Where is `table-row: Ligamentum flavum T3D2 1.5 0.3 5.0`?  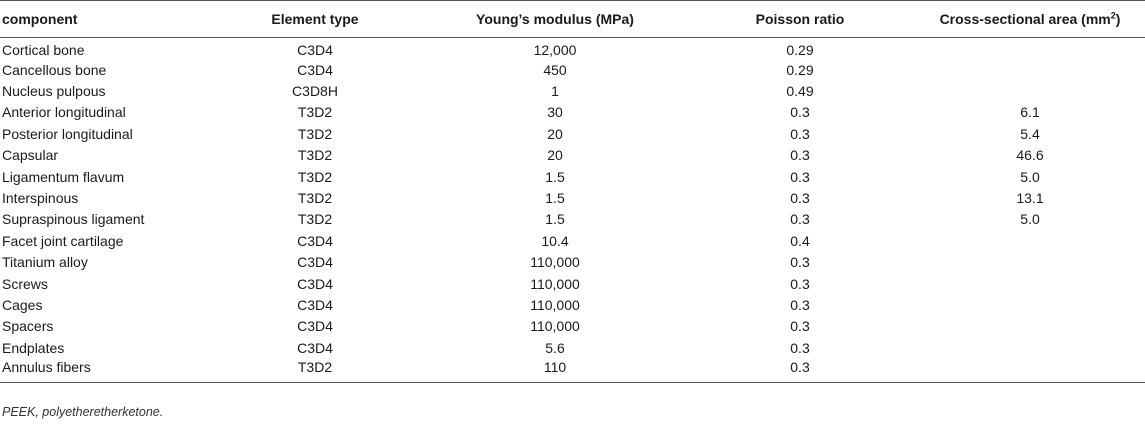
table-row: Ligamentum flavum T3D2 1.5 0.3 5.0 is located at coordinates (572, 176).